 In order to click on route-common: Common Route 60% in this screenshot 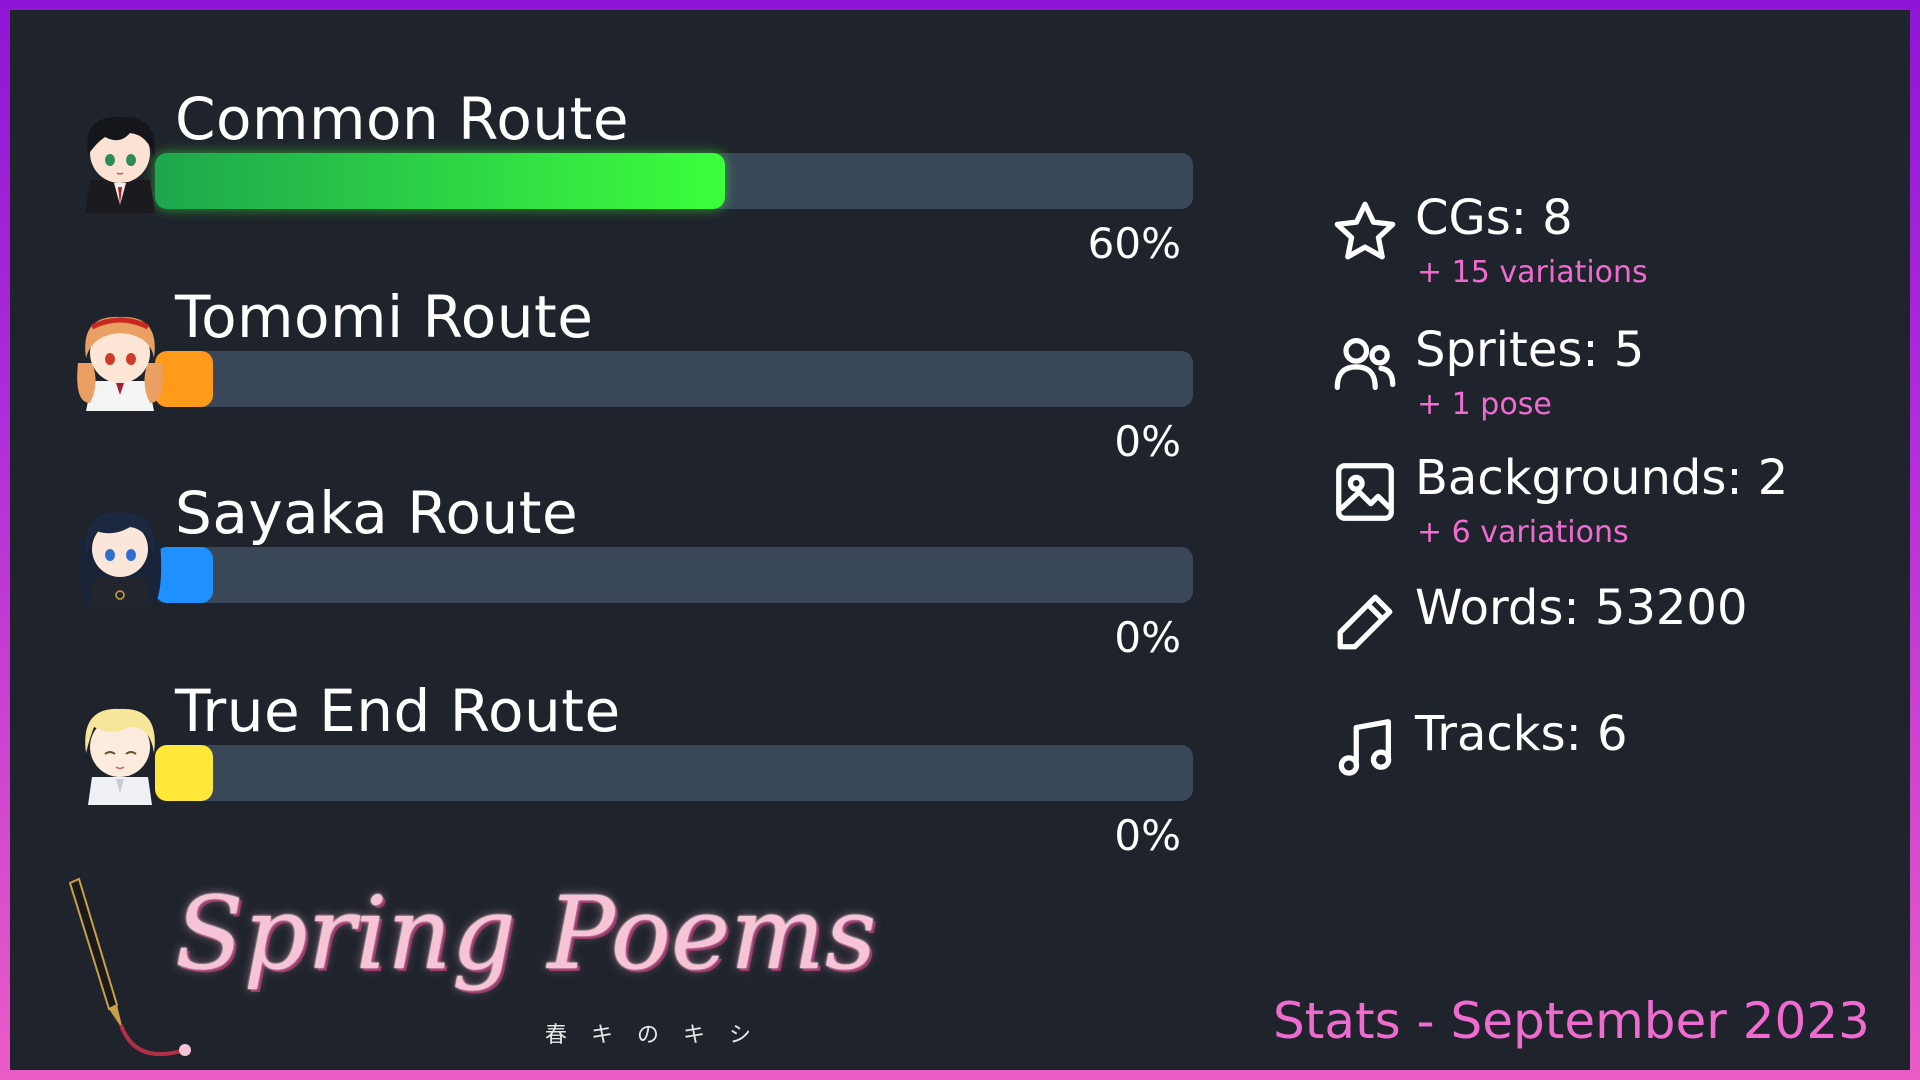, I will do `click(630, 176)`.